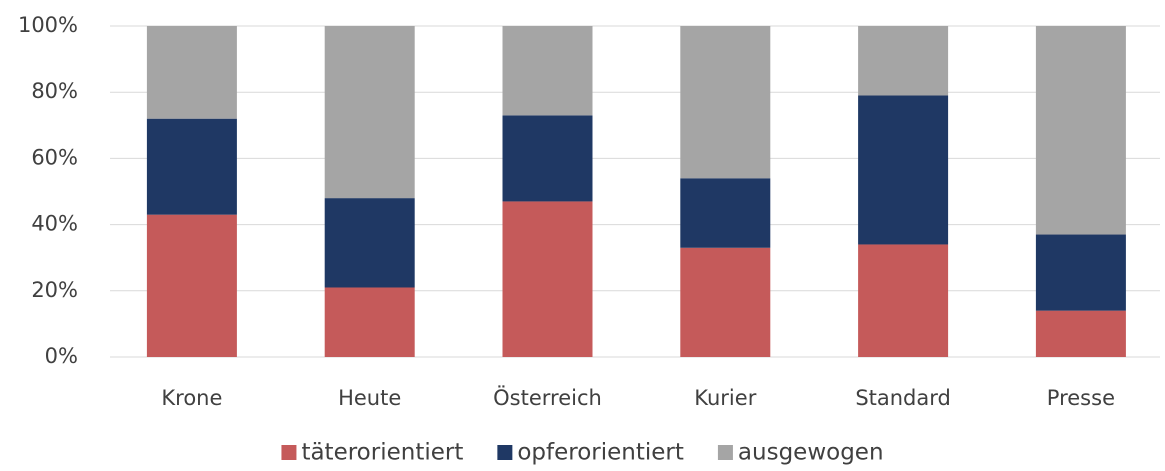  What do you see at coordinates (903, 398) in the screenshot?
I see `x-tick-label: Standard` at bounding box center [903, 398].